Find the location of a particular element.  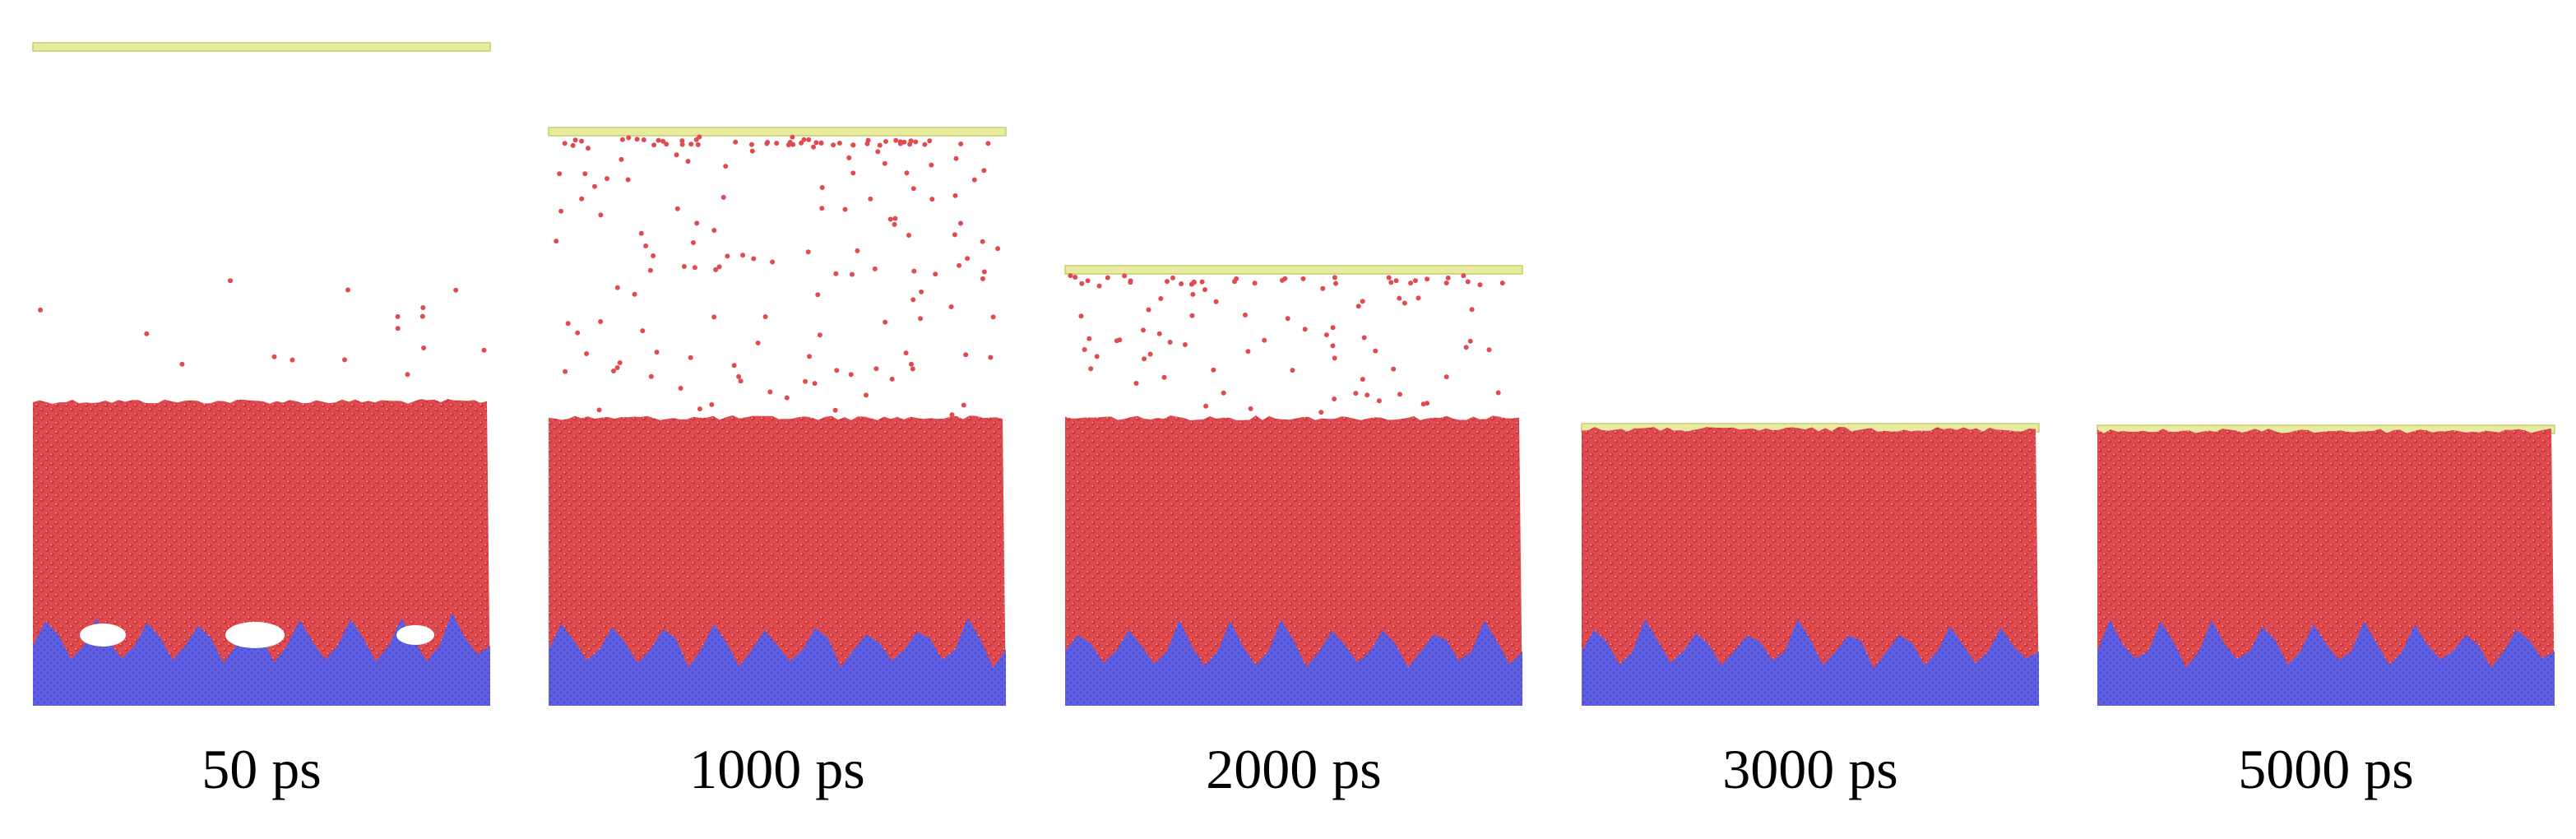

panel-label-3000ps: 3000 ps is located at coordinates (1810, 769).